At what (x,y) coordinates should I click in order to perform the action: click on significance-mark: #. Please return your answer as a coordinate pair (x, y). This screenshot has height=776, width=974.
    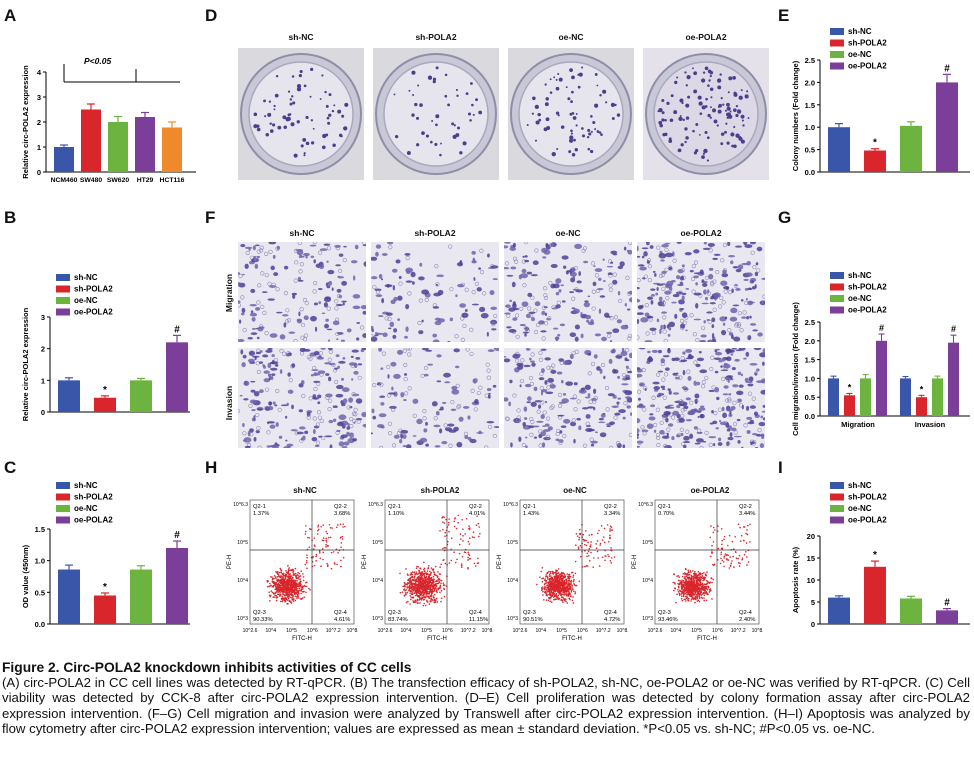
    Looking at the image, I should click on (947, 68).